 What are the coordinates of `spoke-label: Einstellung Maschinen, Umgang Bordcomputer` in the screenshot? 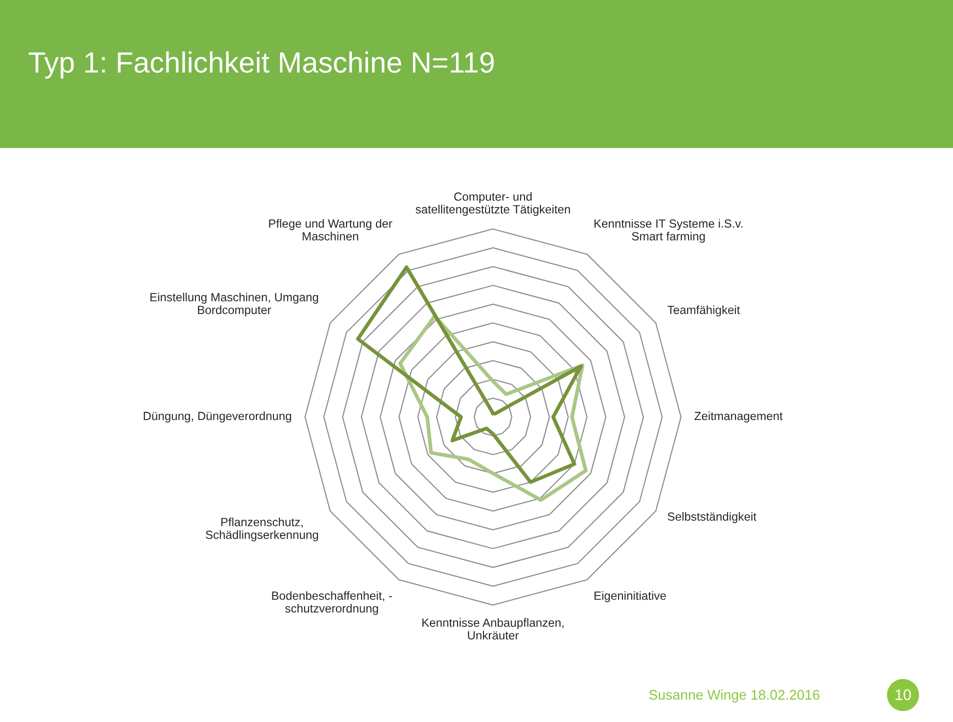 It's located at (234, 304).